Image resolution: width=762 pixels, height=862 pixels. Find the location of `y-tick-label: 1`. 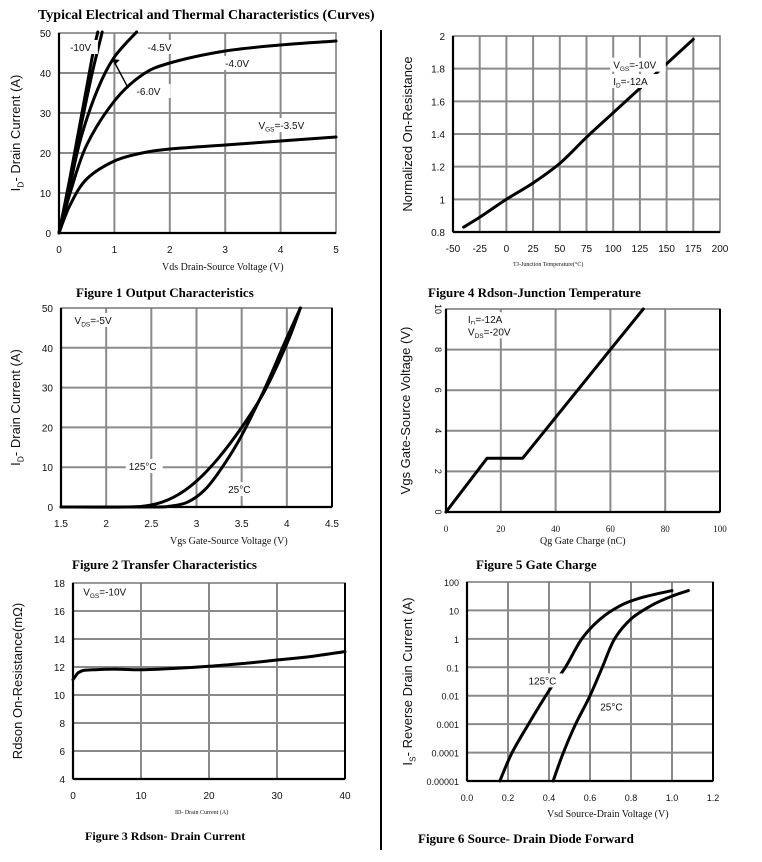

y-tick-label: 1 is located at coordinates (442, 200).